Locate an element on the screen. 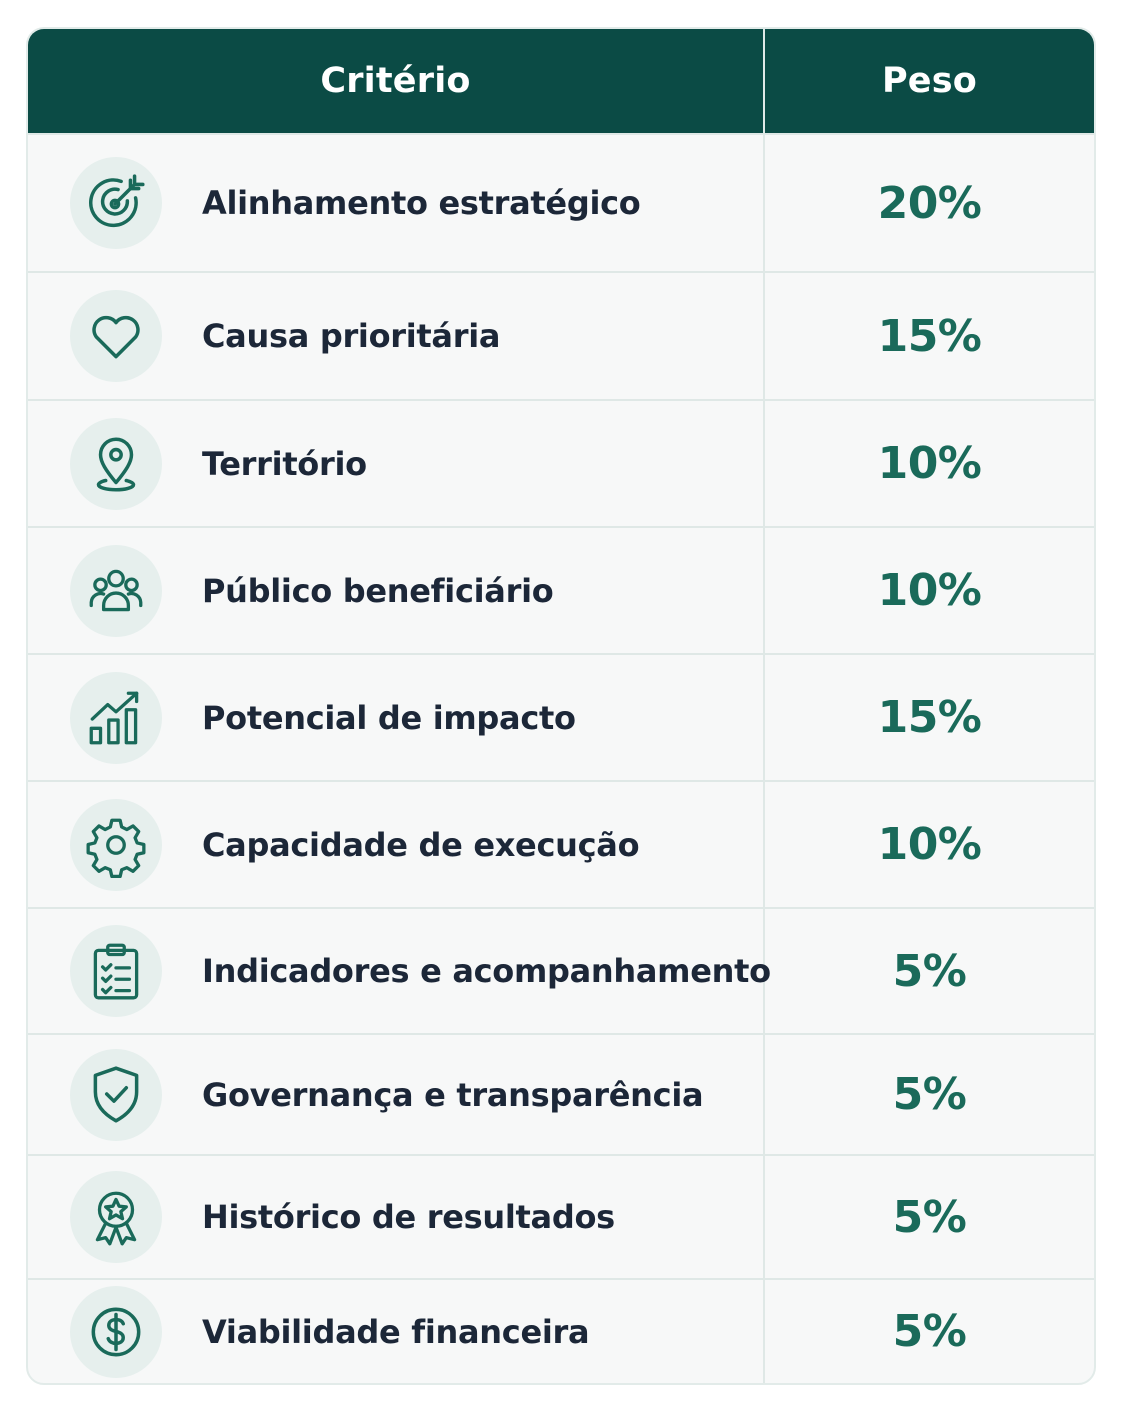 This screenshot has width=1122, height=1402. criterion-label: Histórico de resultados is located at coordinates (408, 1217).